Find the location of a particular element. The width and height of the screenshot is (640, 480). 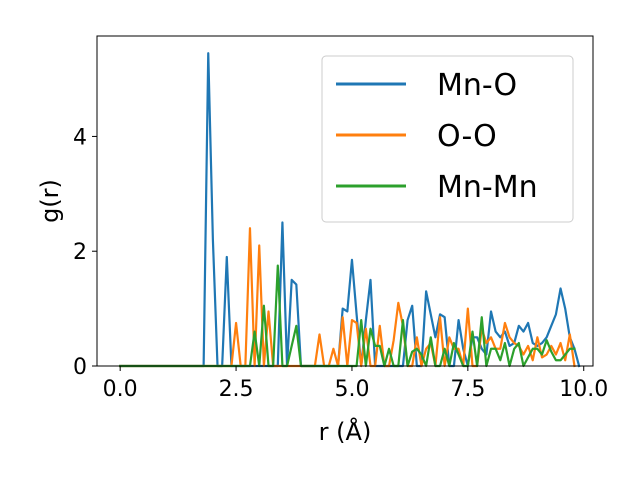

y-tick-label: 0 is located at coordinates (80, 367).